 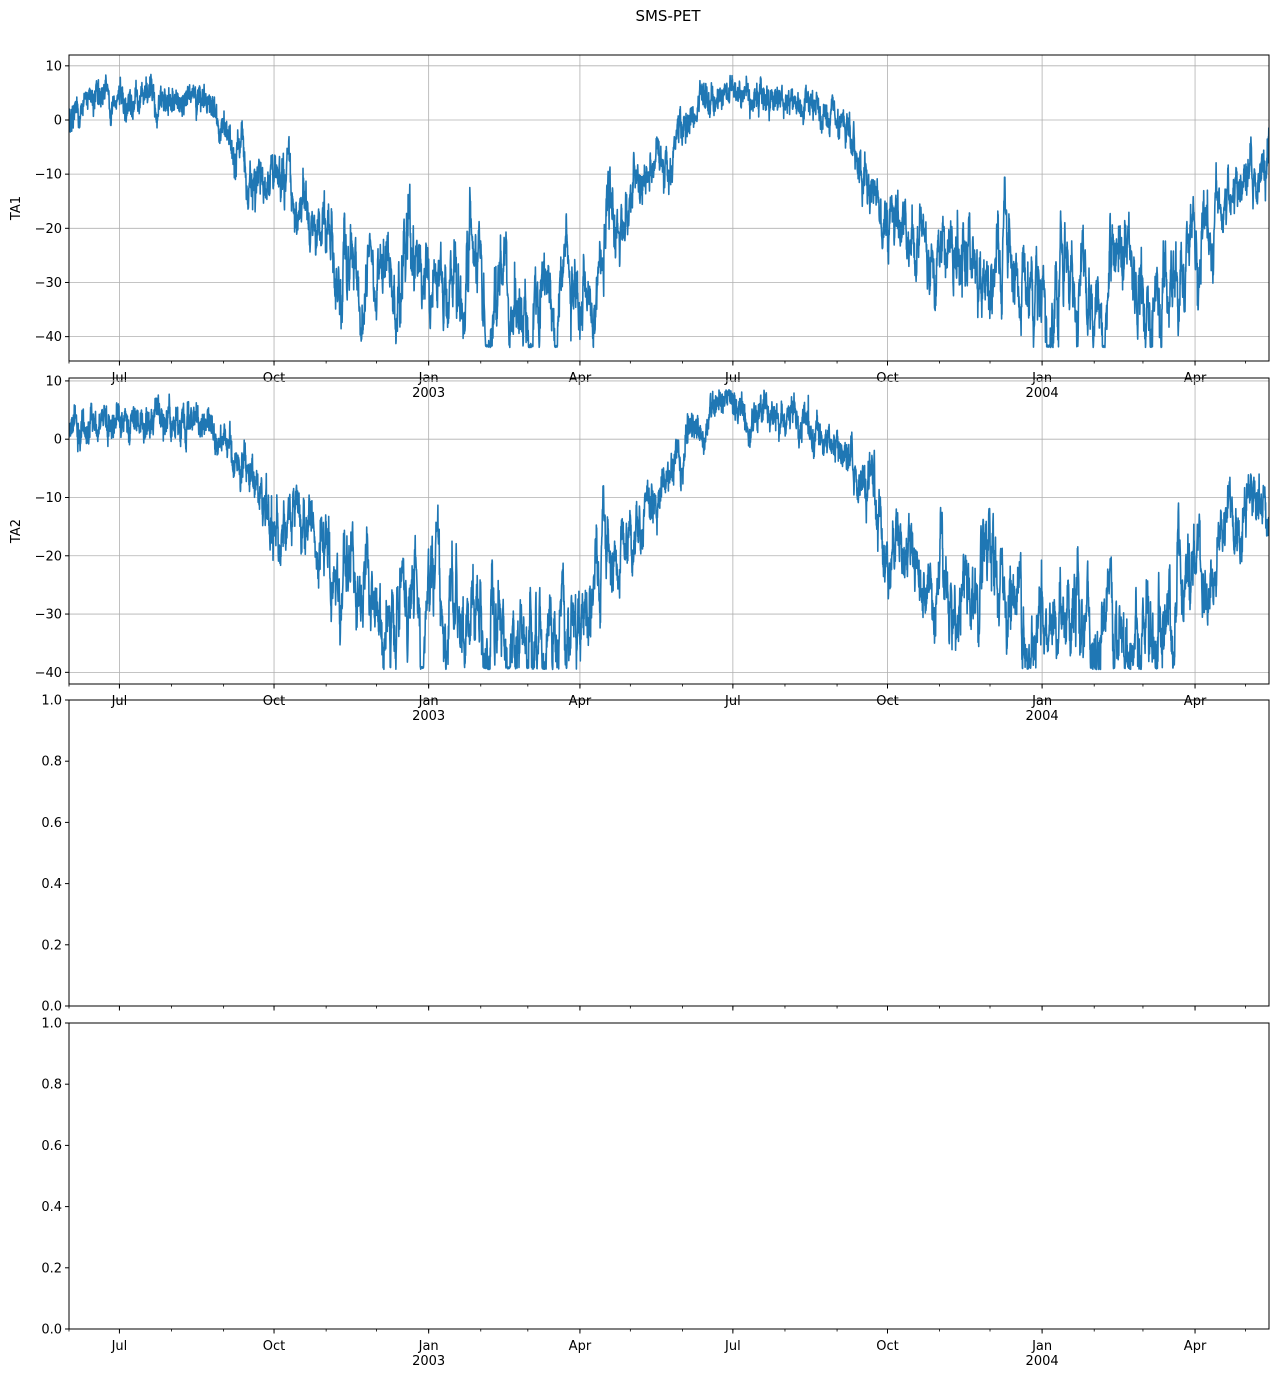 I want to click on figure-title: SMS-PET, so click(x=668, y=16).